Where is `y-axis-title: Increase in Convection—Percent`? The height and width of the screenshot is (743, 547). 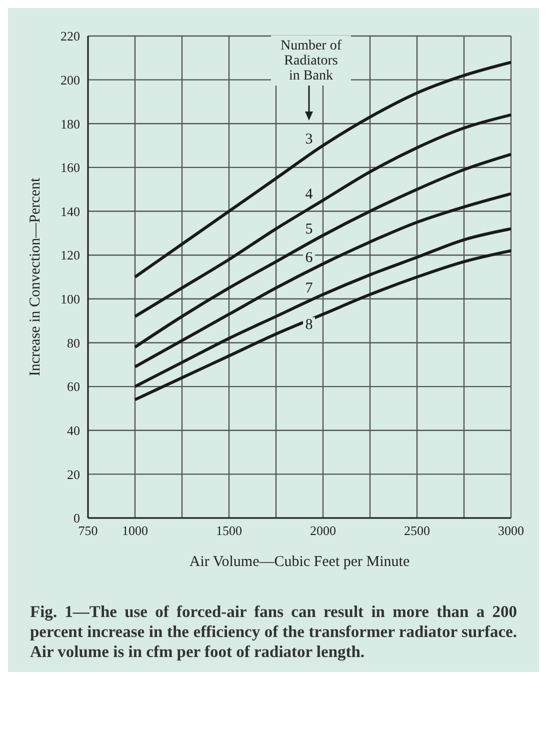 y-axis-title: Increase in Convection—Percent is located at coordinates (35, 276).